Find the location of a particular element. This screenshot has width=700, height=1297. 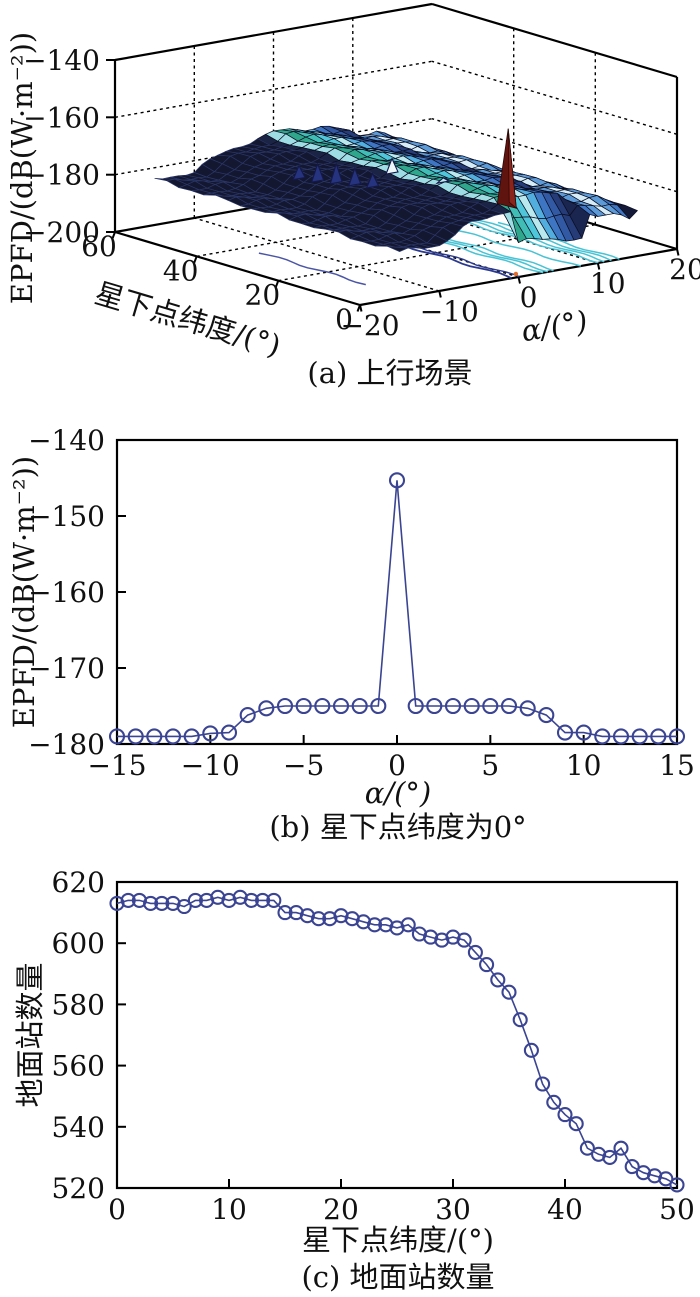

y-tick-label: 560 is located at coordinates (78, 1066).